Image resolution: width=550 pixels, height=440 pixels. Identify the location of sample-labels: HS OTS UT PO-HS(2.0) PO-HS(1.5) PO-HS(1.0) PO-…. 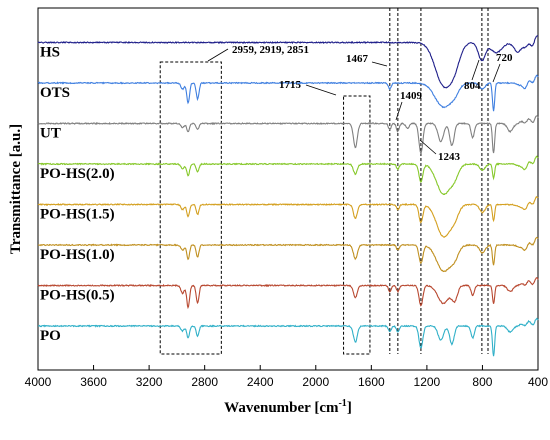
(77, 195).